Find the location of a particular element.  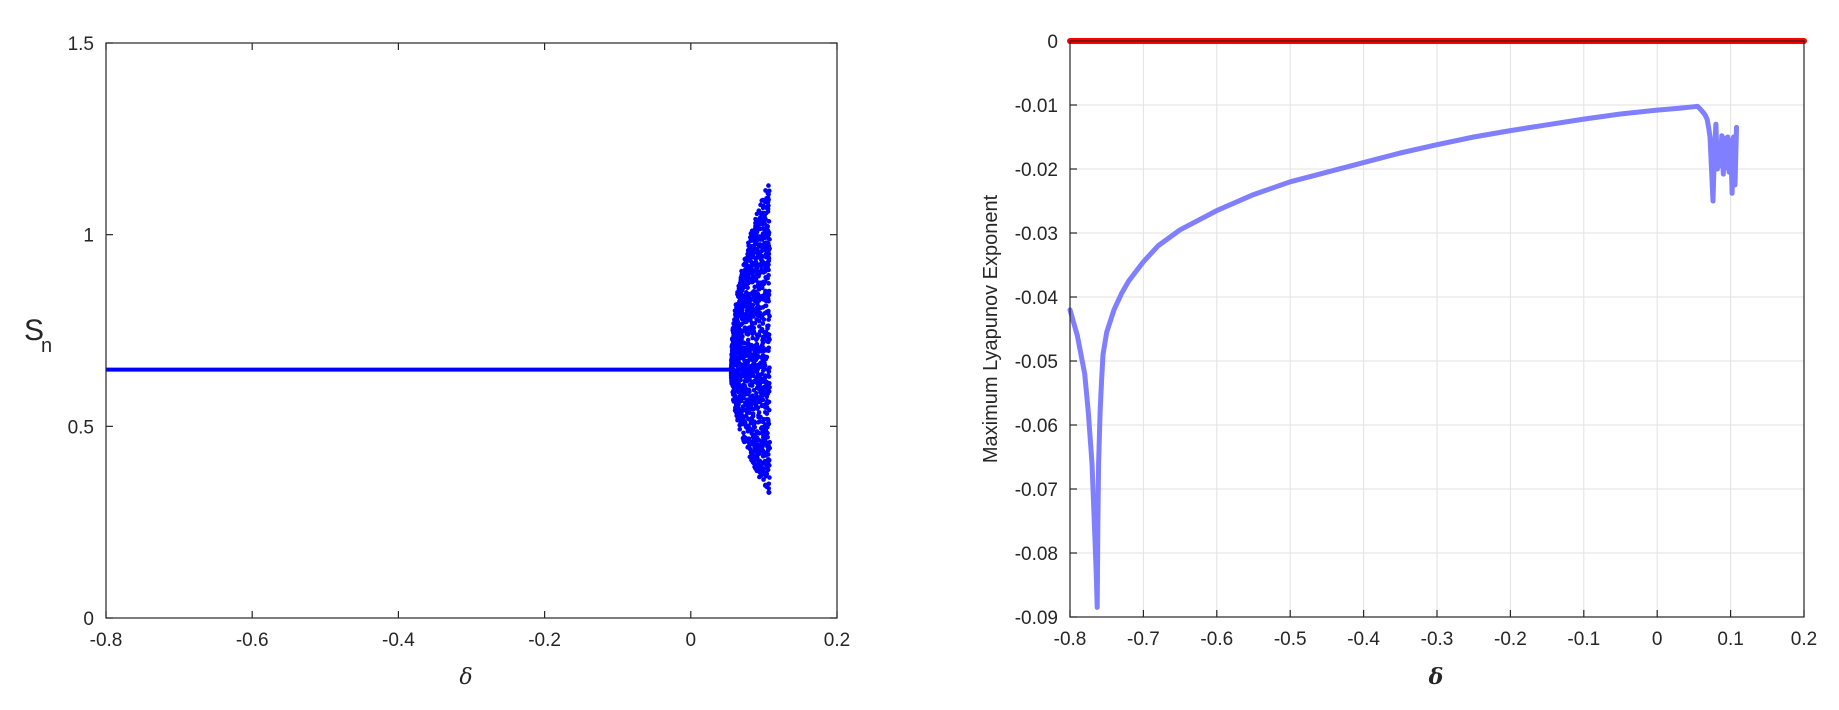

y-tick-label: 0.5 is located at coordinates (81, 427).